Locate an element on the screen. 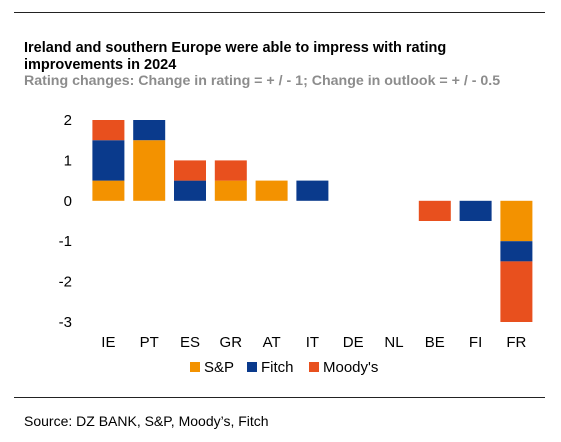 The height and width of the screenshot is (442, 561). x-axis: IE PT ES GR AT IT DE NL BE FI FR is located at coordinates (313, 342).